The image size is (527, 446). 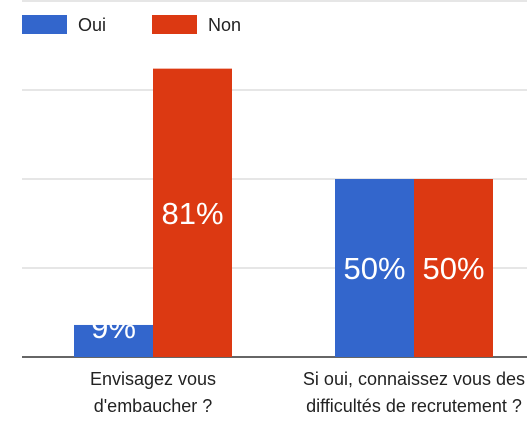 What do you see at coordinates (224, 25) in the screenshot?
I see `legend-label: Non` at bounding box center [224, 25].